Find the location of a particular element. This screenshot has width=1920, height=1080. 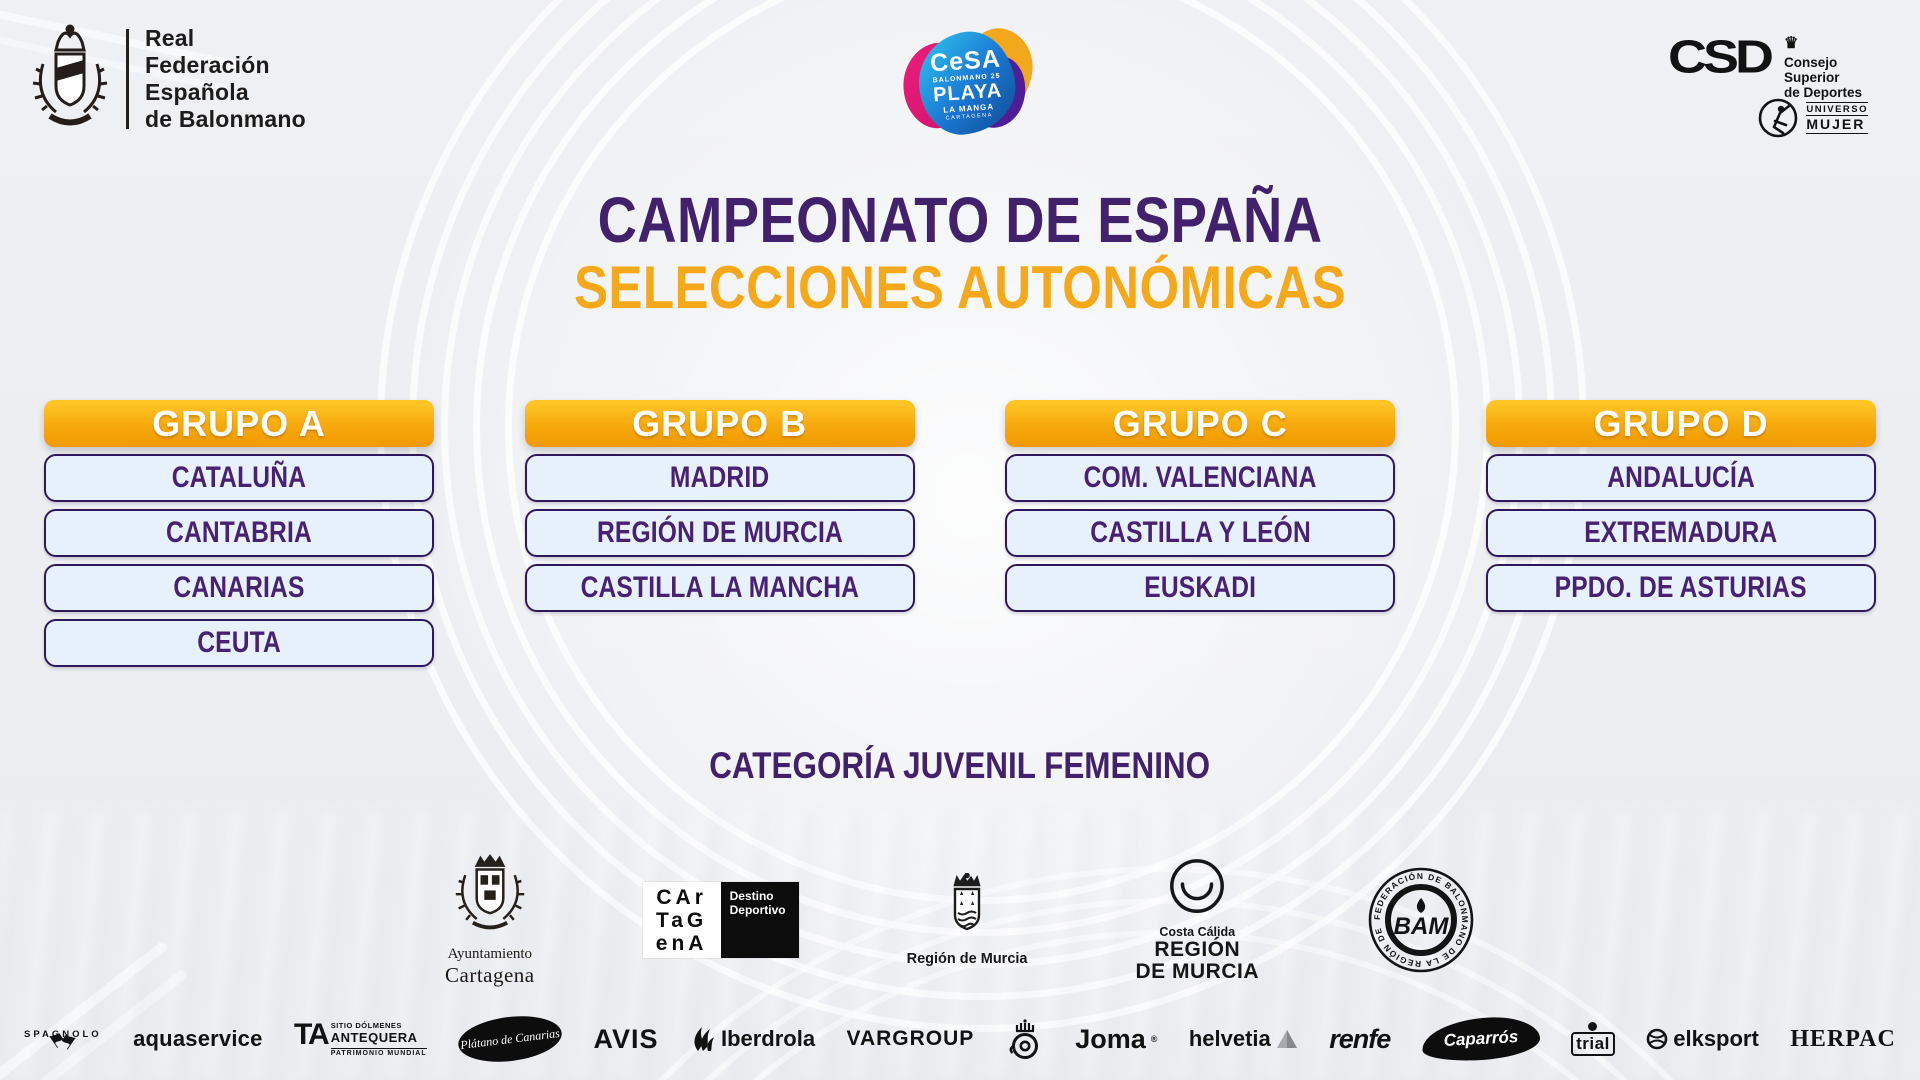

universo-mujer-logo: UNIVERSO MUJER is located at coordinates (1812, 118).